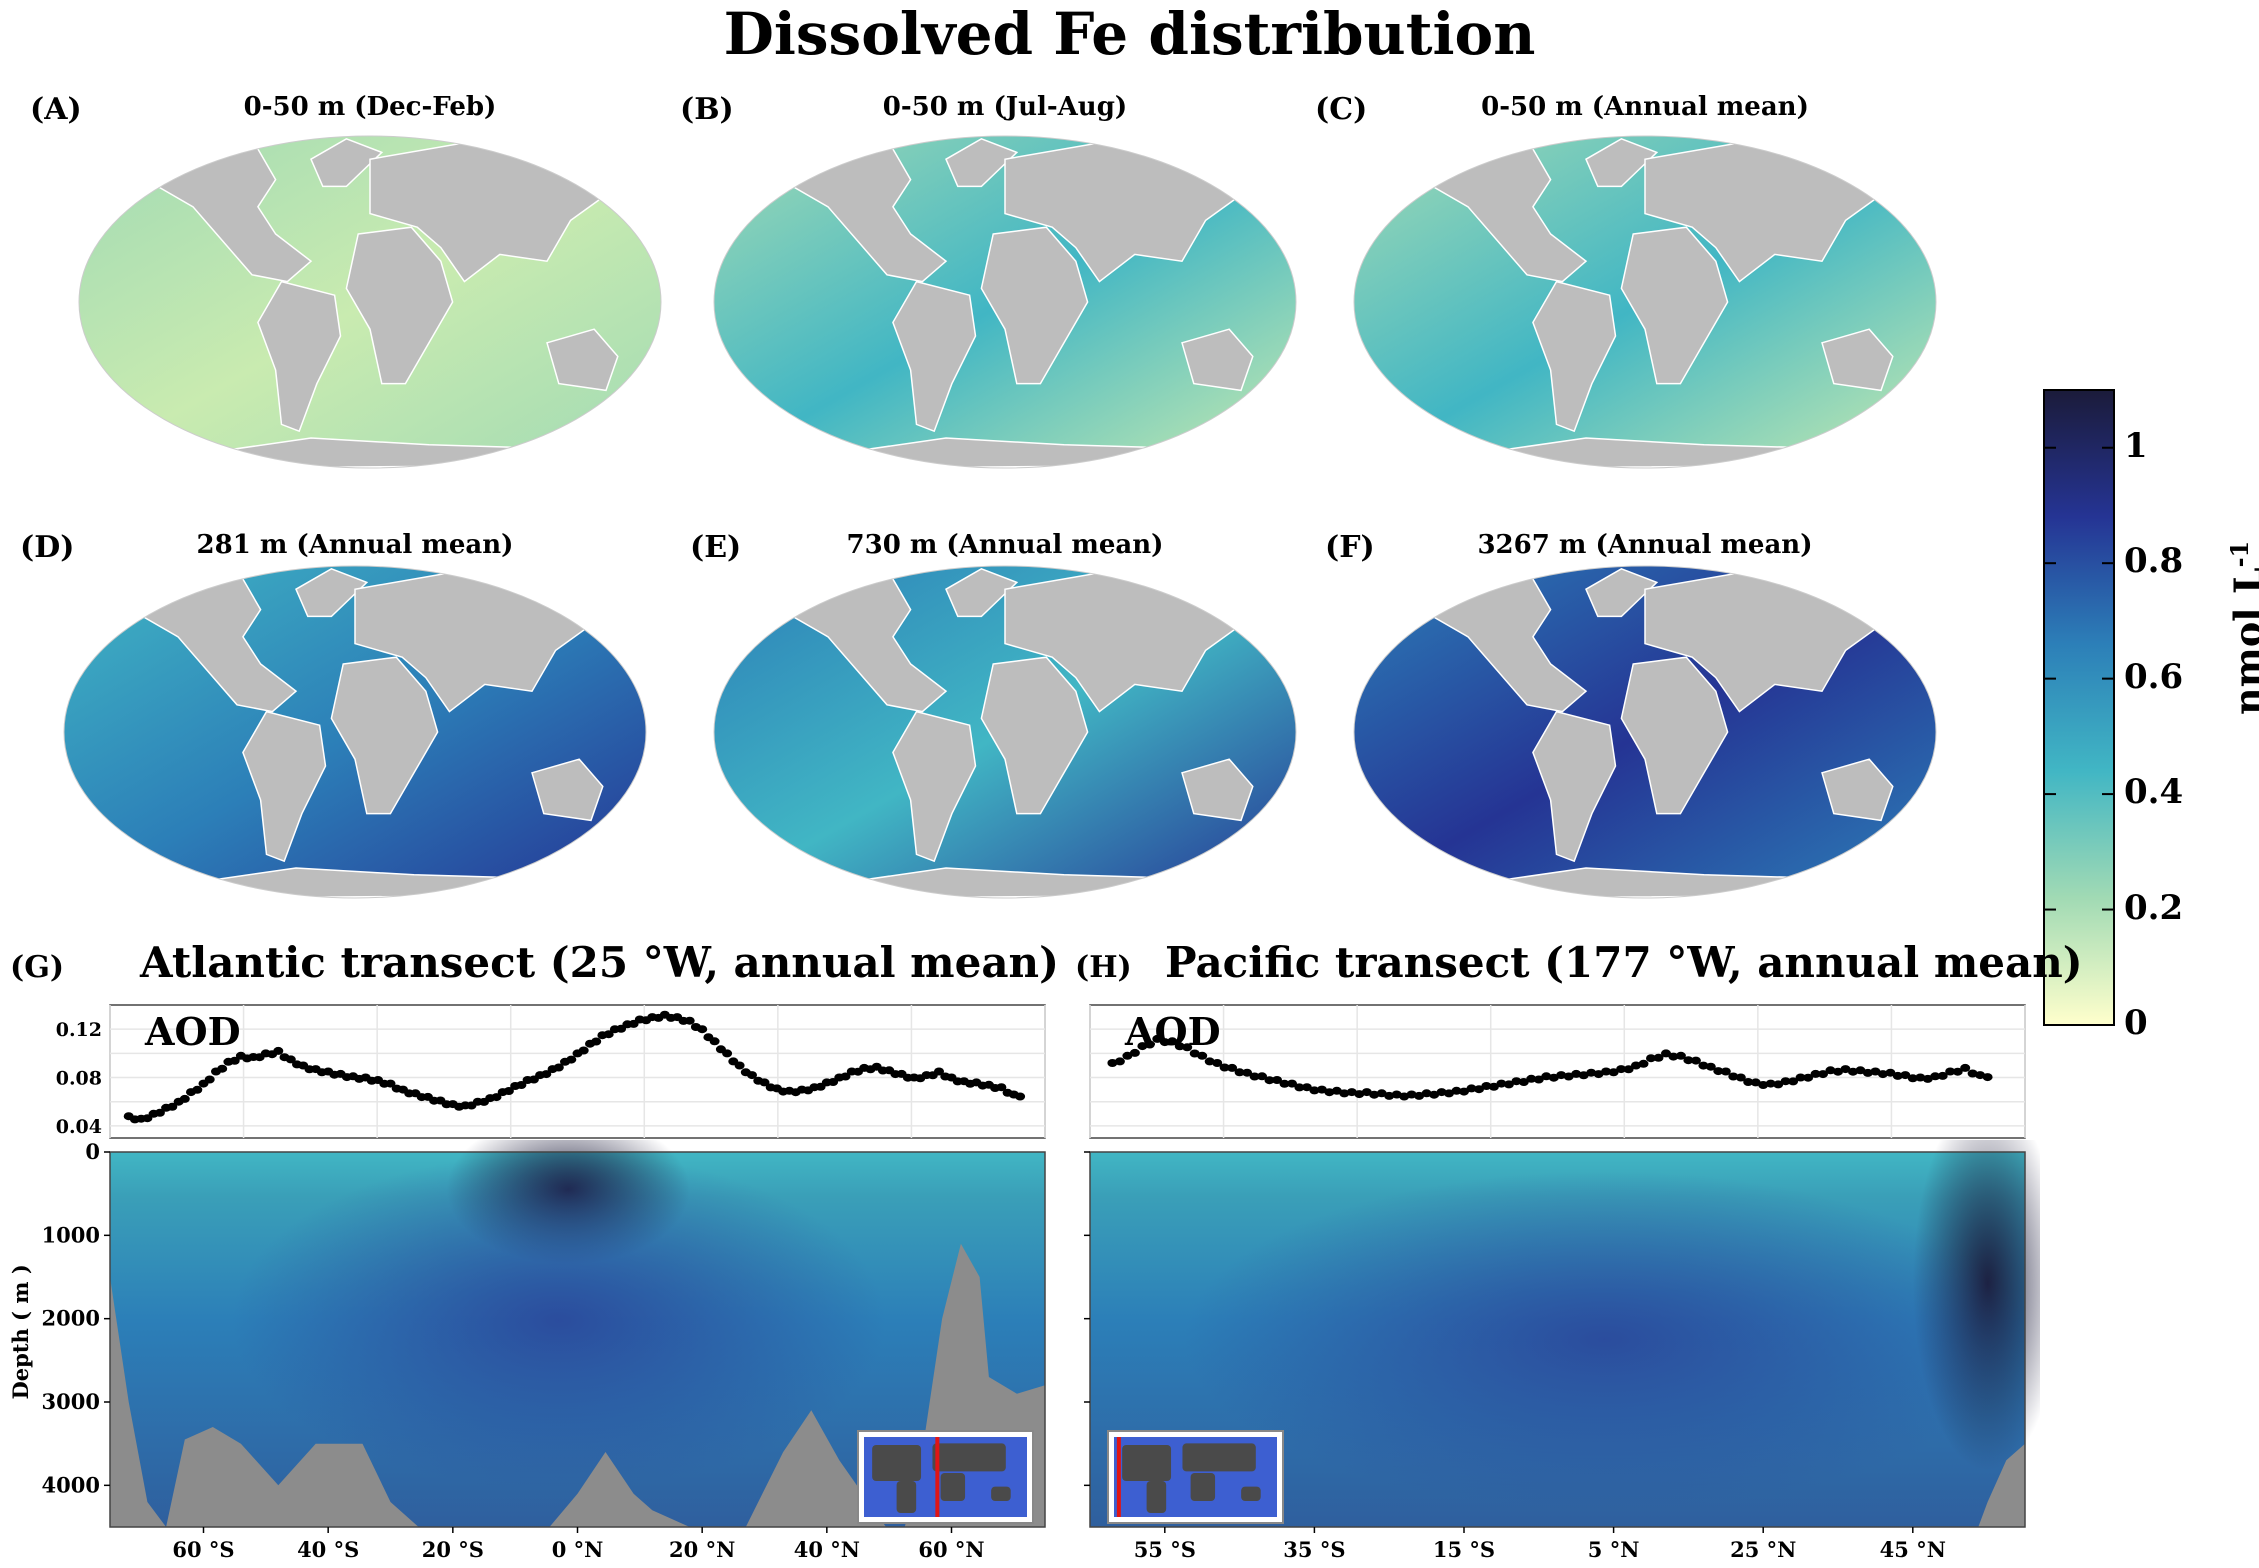 The height and width of the screenshot is (1568, 2259). Describe the element at coordinates (20, 1331) in the screenshot. I see `depth-axis-label: Depth ( m )` at that location.